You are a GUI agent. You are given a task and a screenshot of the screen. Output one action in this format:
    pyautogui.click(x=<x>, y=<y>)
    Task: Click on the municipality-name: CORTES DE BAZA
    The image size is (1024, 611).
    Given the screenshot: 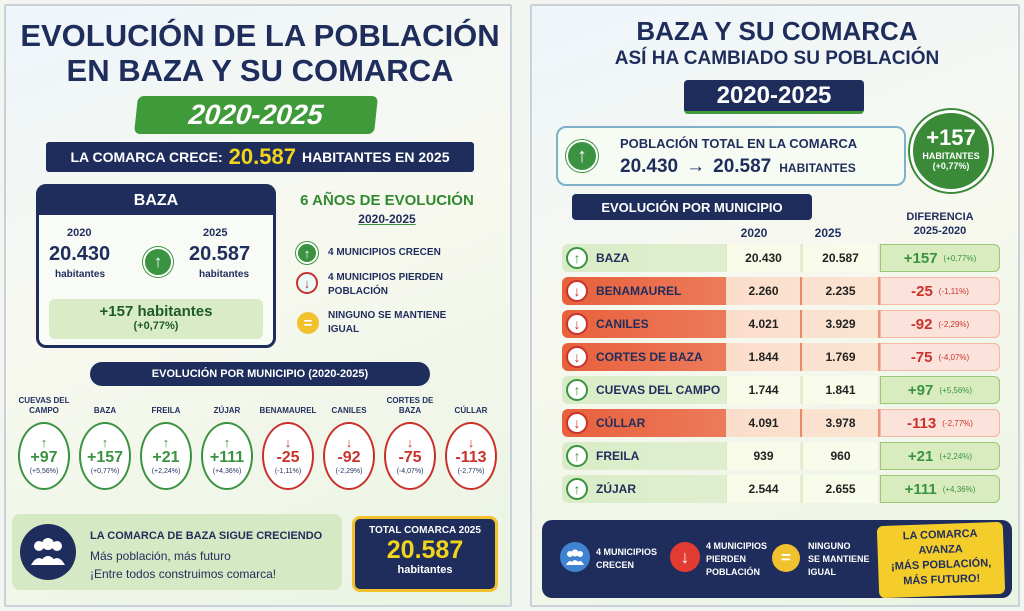 What is the action you would take?
    pyautogui.click(x=410, y=404)
    